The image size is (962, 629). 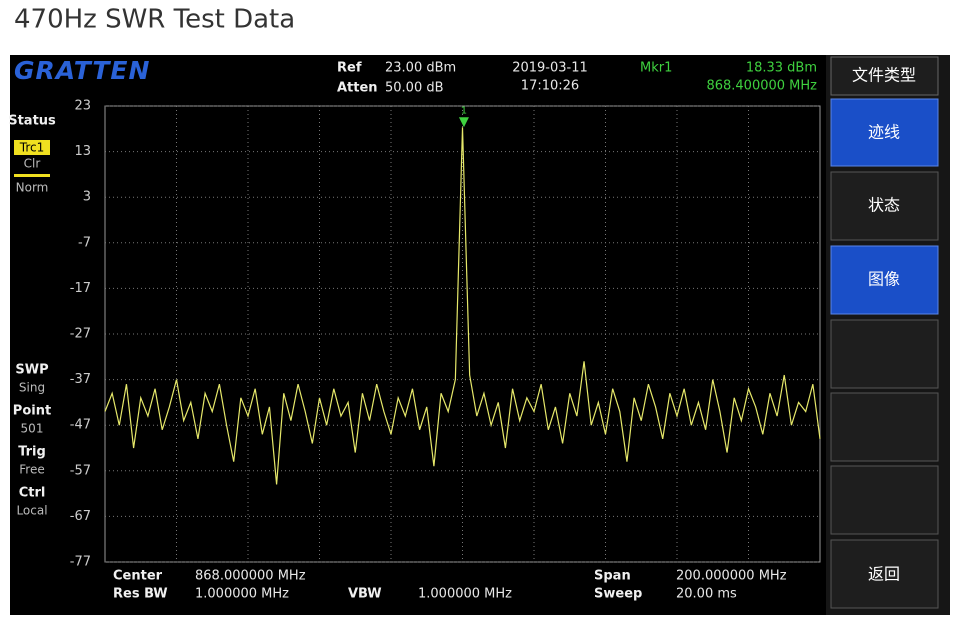 What do you see at coordinates (32, 429) in the screenshot?
I see `point-value: 501` at bounding box center [32, 429].